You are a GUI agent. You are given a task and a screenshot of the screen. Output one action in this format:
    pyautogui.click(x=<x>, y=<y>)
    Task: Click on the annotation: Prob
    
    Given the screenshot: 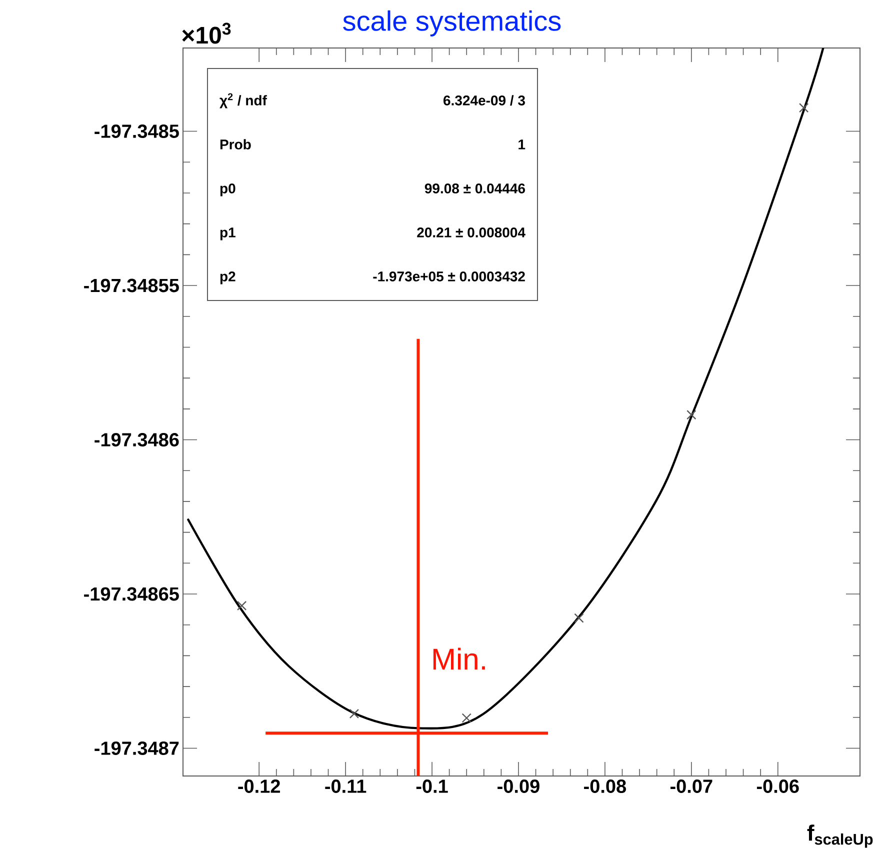 What is the action you would take?
    pyautogui.click(x=235, y=144)
    